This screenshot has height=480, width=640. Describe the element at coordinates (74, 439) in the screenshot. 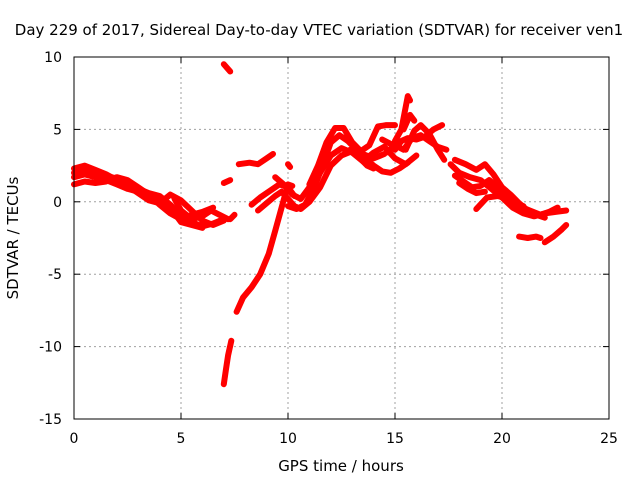

I see `x-tick-label: 0` at that location.